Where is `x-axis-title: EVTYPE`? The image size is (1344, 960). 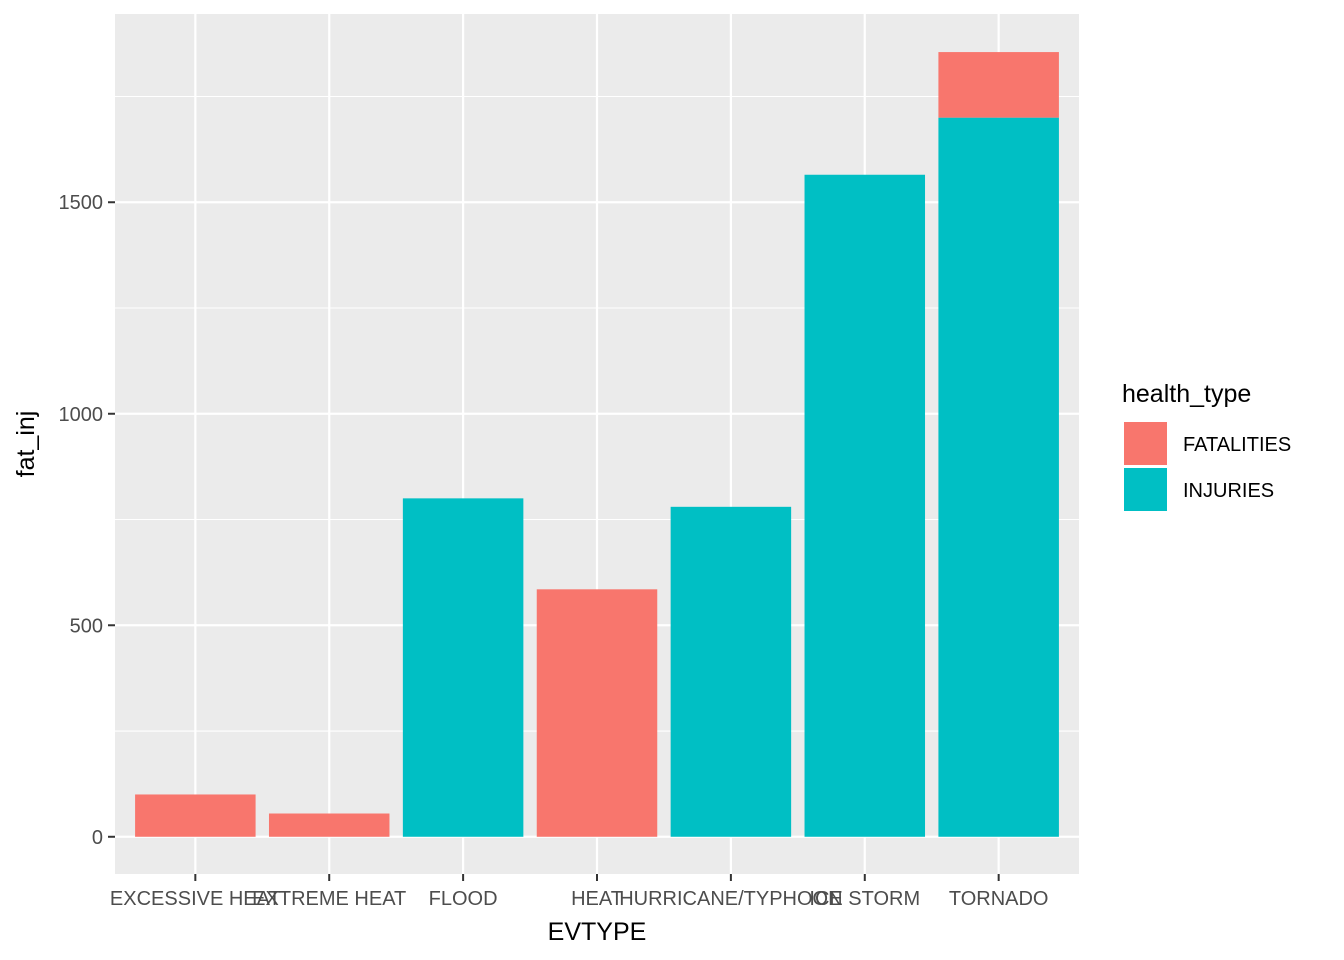 x-axis-title: EVTYPE is located at coordinates (597, 932).